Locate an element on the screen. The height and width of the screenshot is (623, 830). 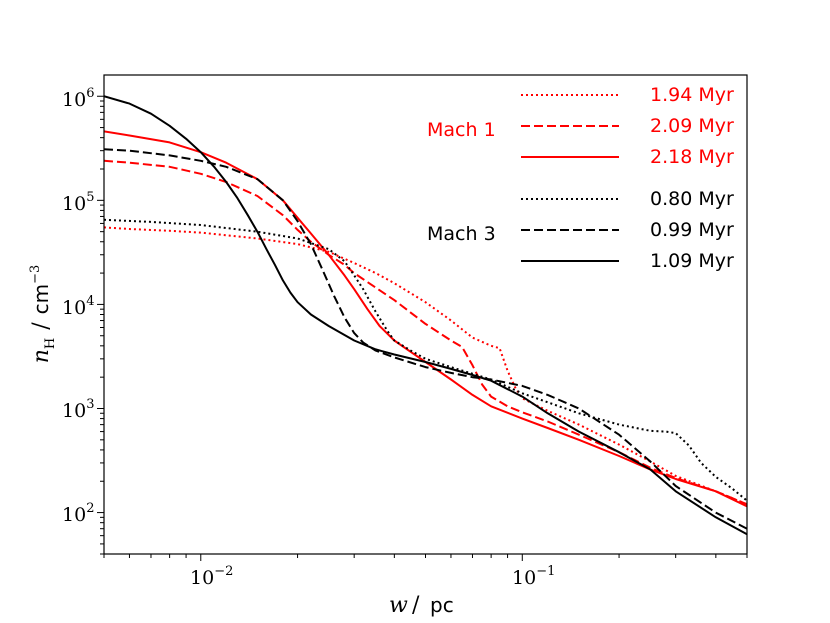
legend-group-label: Mach 1 is located at coordinates (461, 130).